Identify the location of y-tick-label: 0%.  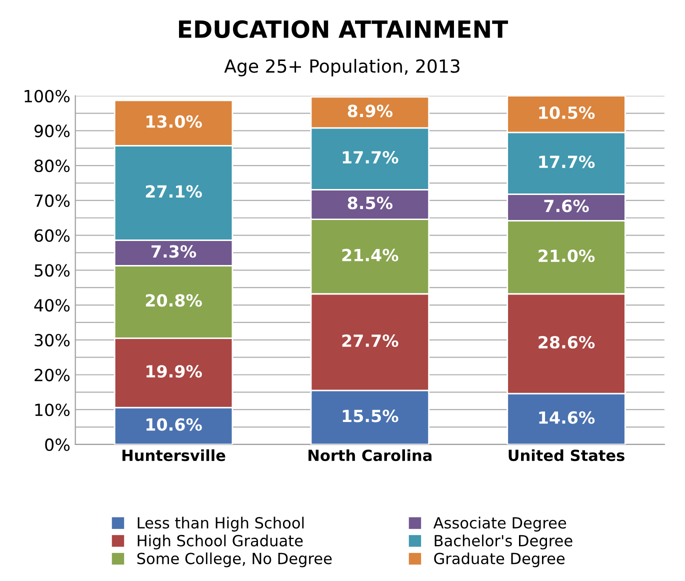
(57, 445).